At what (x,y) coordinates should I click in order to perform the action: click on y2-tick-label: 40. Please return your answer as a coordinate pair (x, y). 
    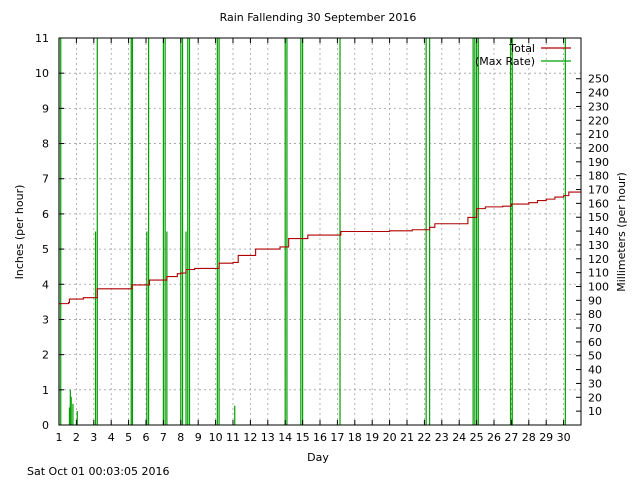
    Looking at the image, I should click on (595, 370).